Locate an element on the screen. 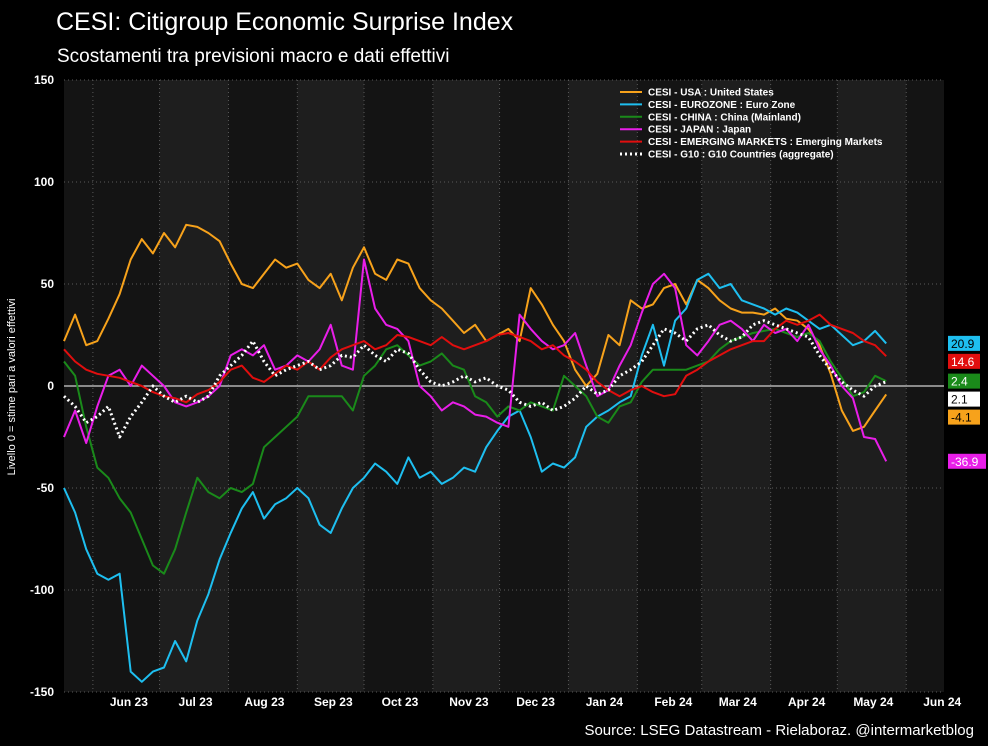 The width and height of the screenshot is (988, 746). x-tick-label: Oct 23 is located at coordinates (400, 702).